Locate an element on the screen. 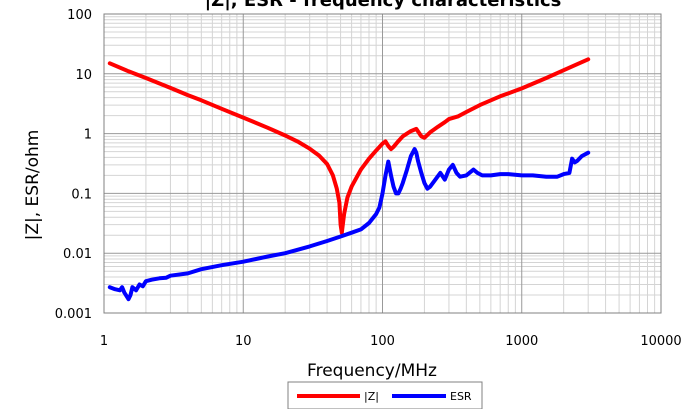 The height and width of the screenshot is (409, 684). x-tick-label: 10000 is located at coordinates (660, 341).